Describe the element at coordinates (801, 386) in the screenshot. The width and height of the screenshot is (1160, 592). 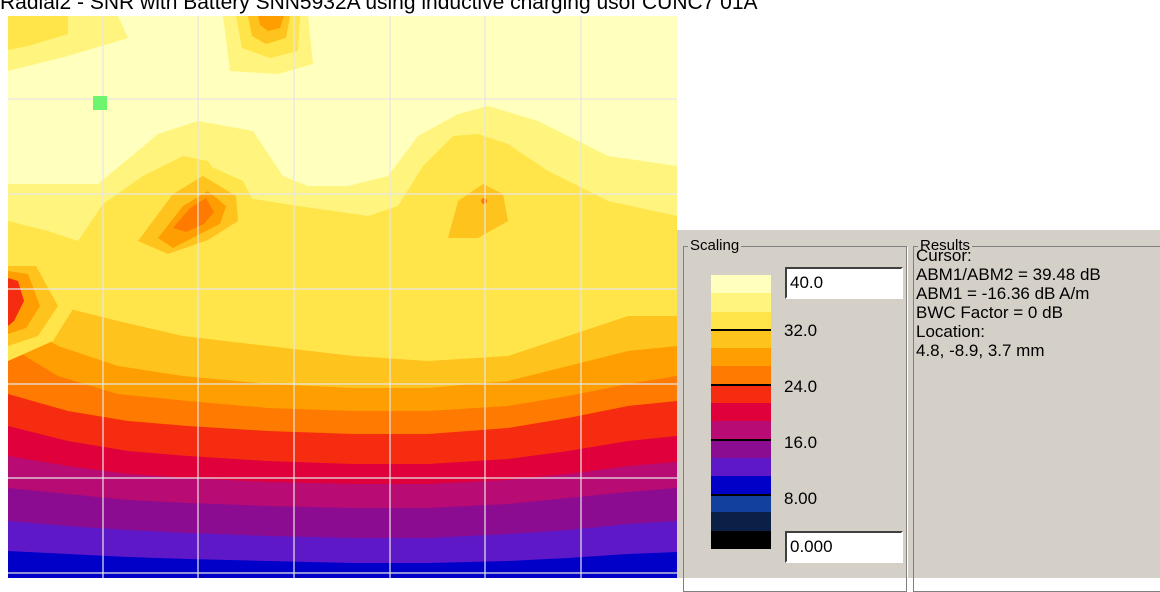
I see `scale-tick-label: 24.0` at that location.